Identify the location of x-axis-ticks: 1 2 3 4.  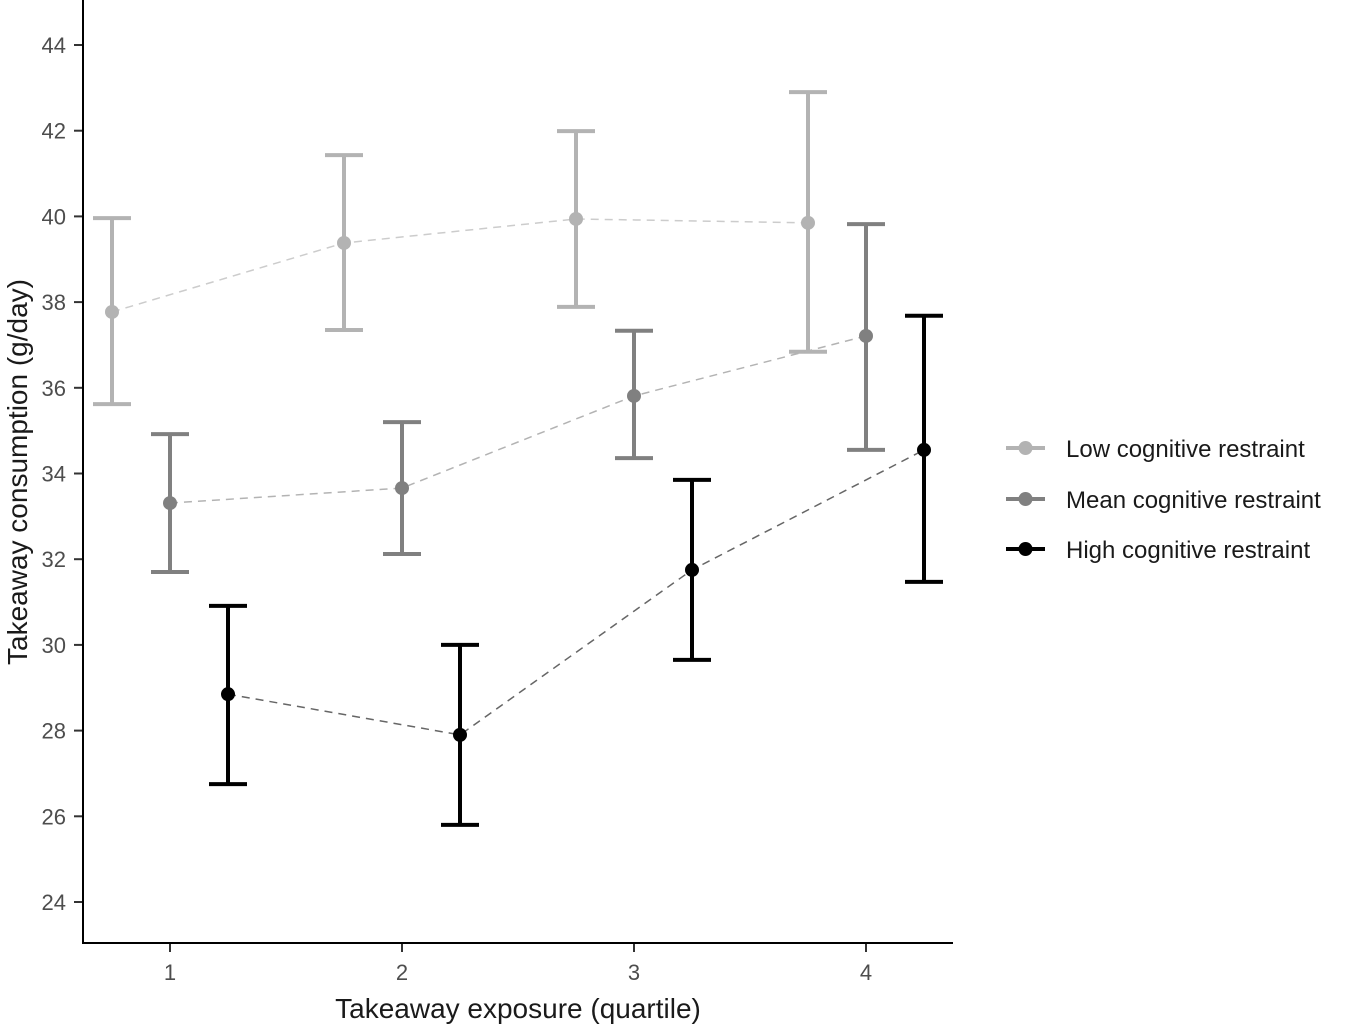
(518, 964).